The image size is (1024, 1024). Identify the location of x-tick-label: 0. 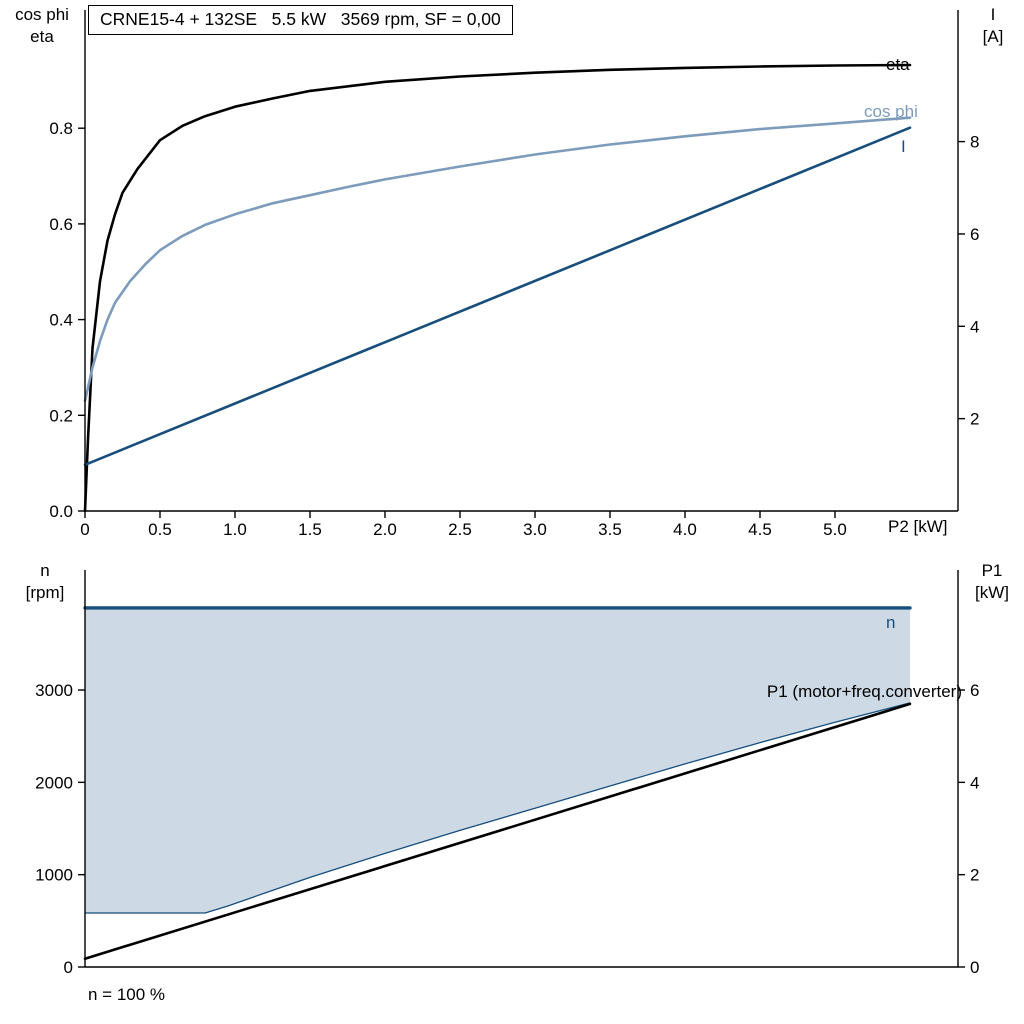
(84, 529).